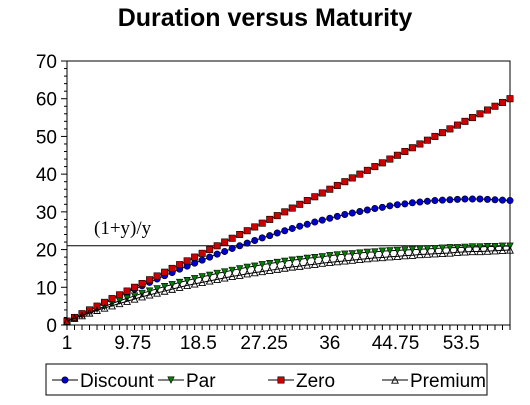 The image size is (530, 405). What do you see at coordinates (46, 62) in the screenshot?
I see `y-tick-label: 70` at bounding box center [46, 62].